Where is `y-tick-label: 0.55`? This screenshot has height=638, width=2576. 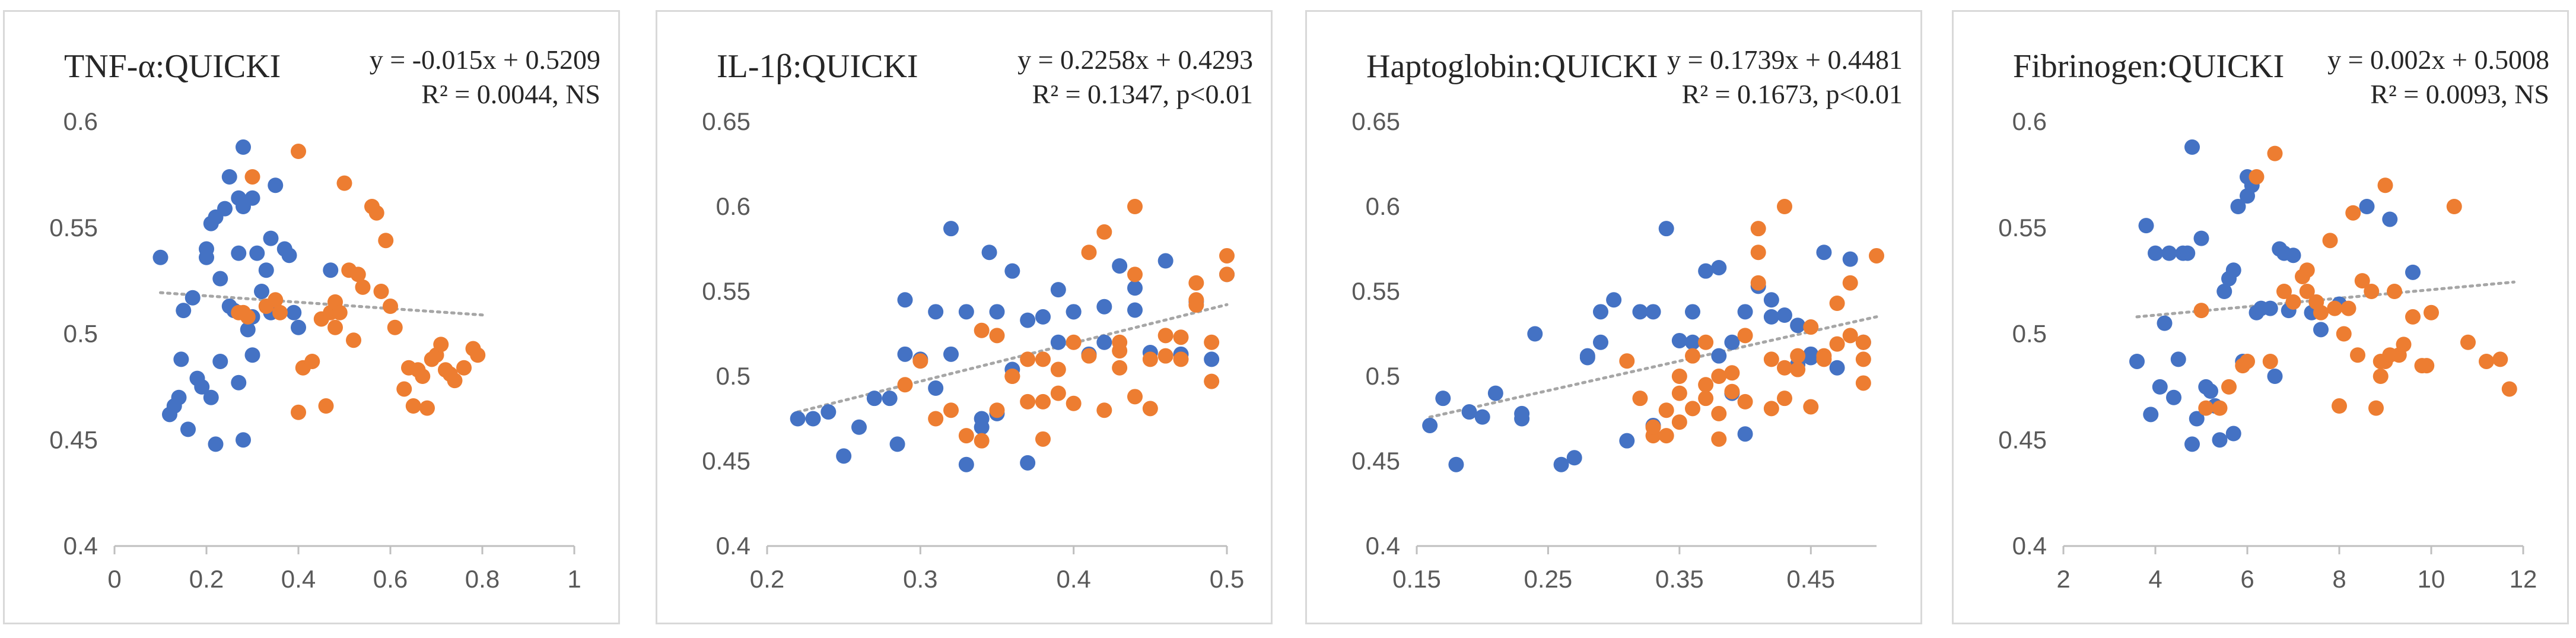 y-tick-label: 0.55 is located at coordinates (73, 228).